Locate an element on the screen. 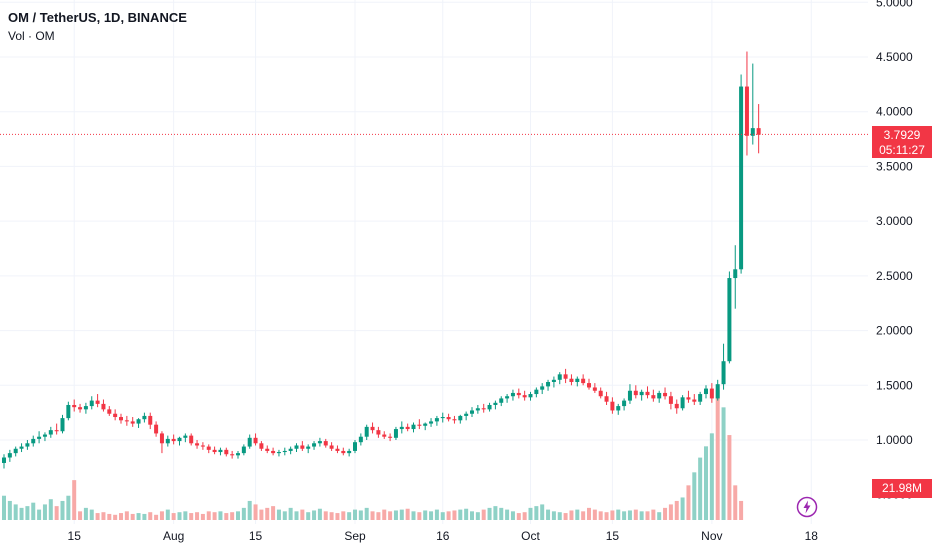 This screenshot has width=932, height=550. lightning-icon is located at coordinates (807, 507).